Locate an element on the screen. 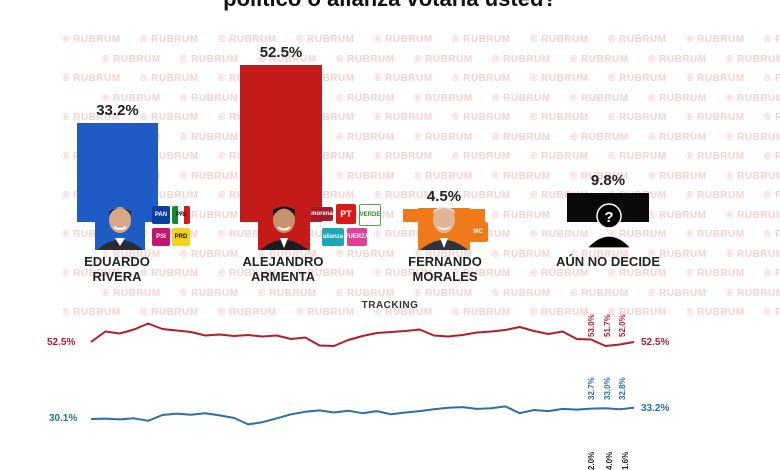  tracking-start-label-blue: 30.1% is located at coordinates (63, 418).